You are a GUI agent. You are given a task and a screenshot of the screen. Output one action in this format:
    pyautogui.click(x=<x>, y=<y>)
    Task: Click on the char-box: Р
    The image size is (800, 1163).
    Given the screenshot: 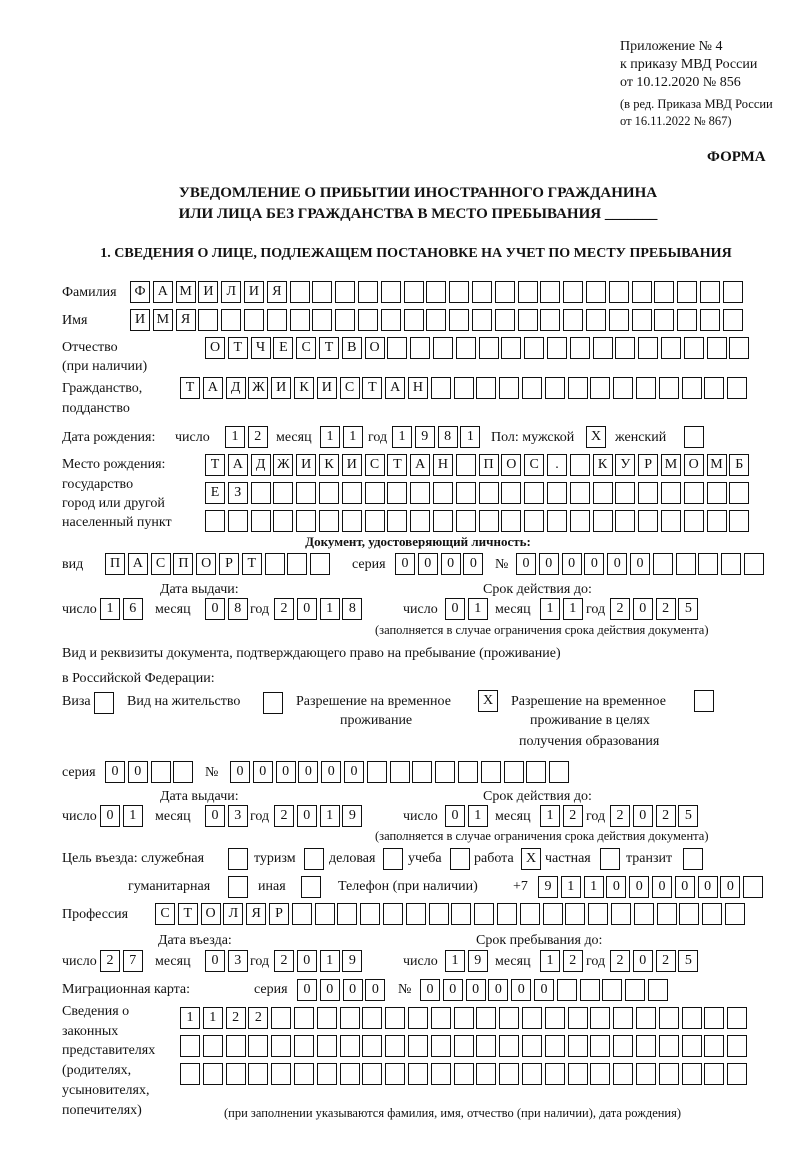 What is the action you would take?
    pyautogui.click(x=278, y=914)
    